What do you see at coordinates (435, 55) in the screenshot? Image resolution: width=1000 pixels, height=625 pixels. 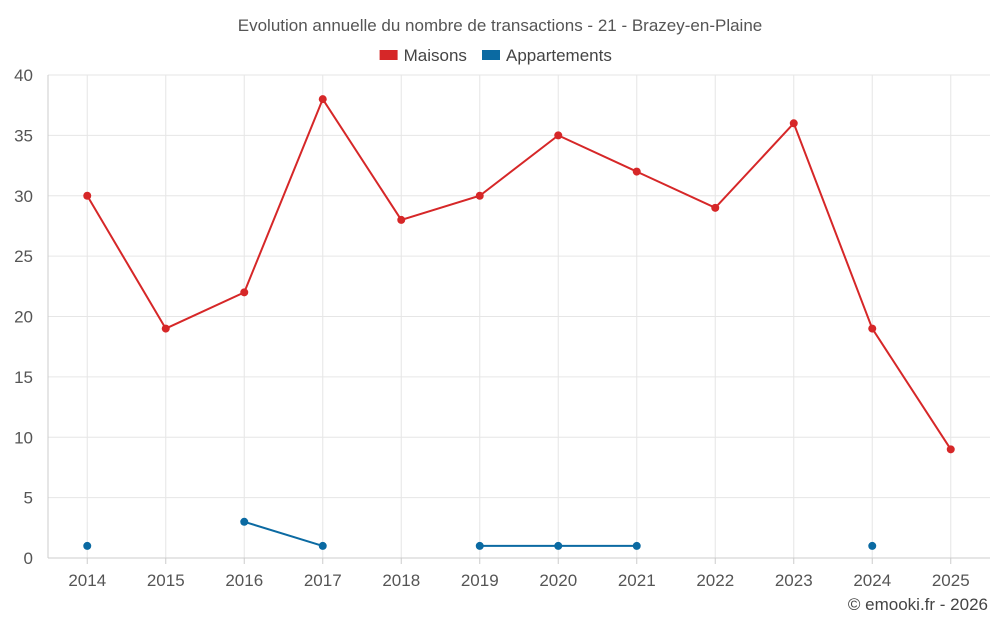 I see `legend-label: Maisons` at bounding box center [435, 55].